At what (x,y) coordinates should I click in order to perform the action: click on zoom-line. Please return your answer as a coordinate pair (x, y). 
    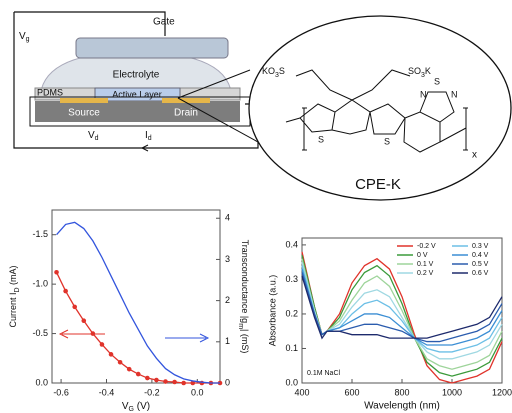
    Looking at the image, I should click on (218, 106).